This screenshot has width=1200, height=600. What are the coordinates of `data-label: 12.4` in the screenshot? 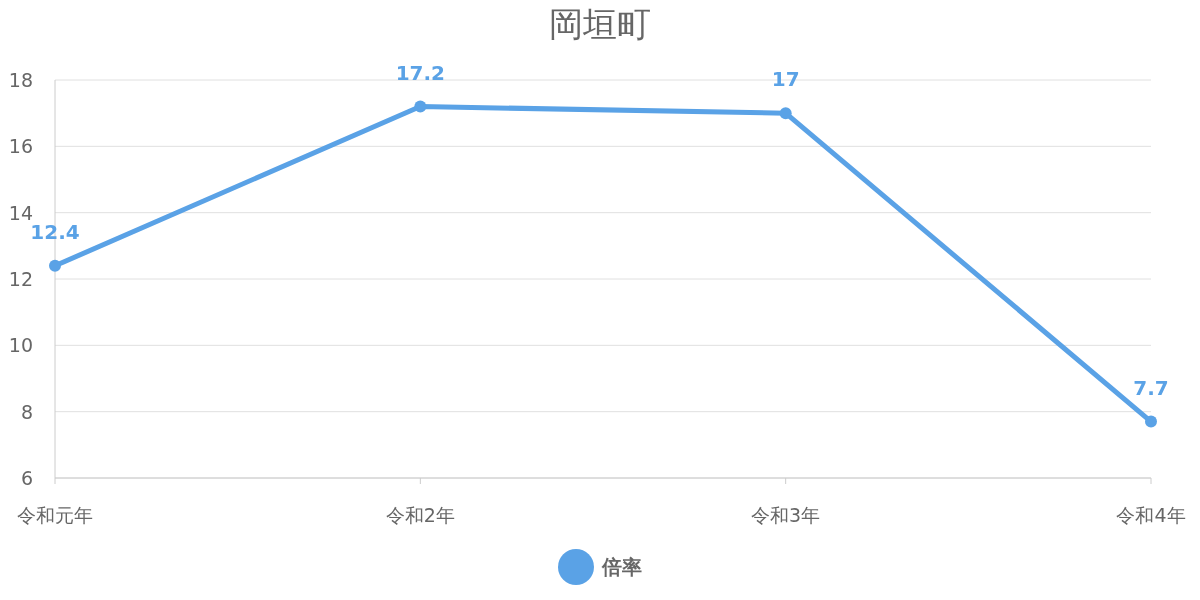 It's located at (55, 231).